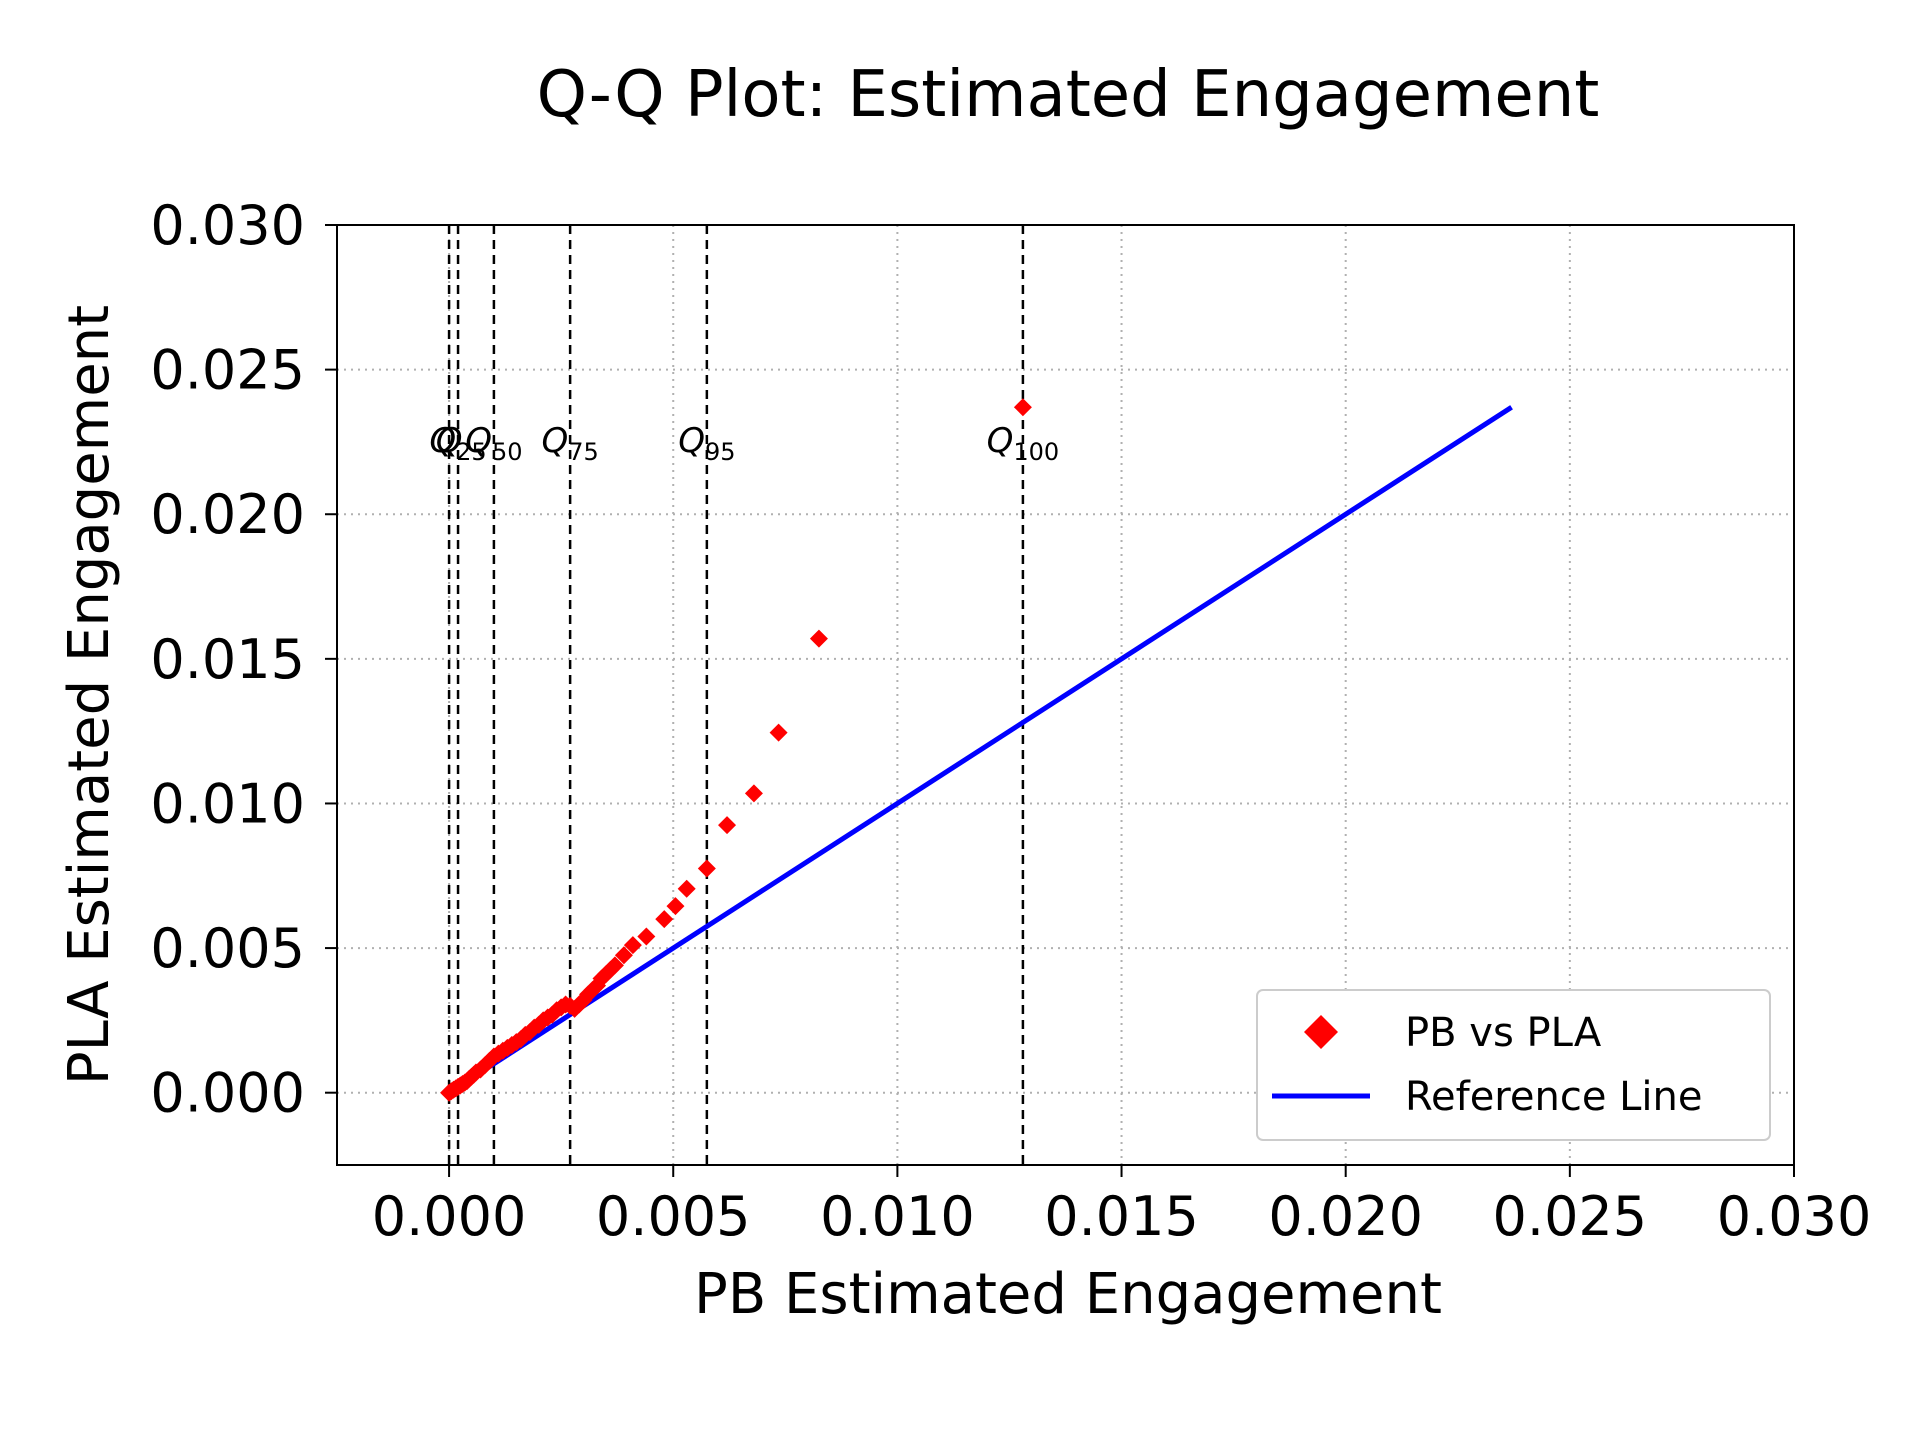 This screenshot has height=1440, width=1920. What do you see at coordinates (1794, 1216) in the screenshot?
I see `x-tick-label: 0.030` at bounding box center [1794, 1216].